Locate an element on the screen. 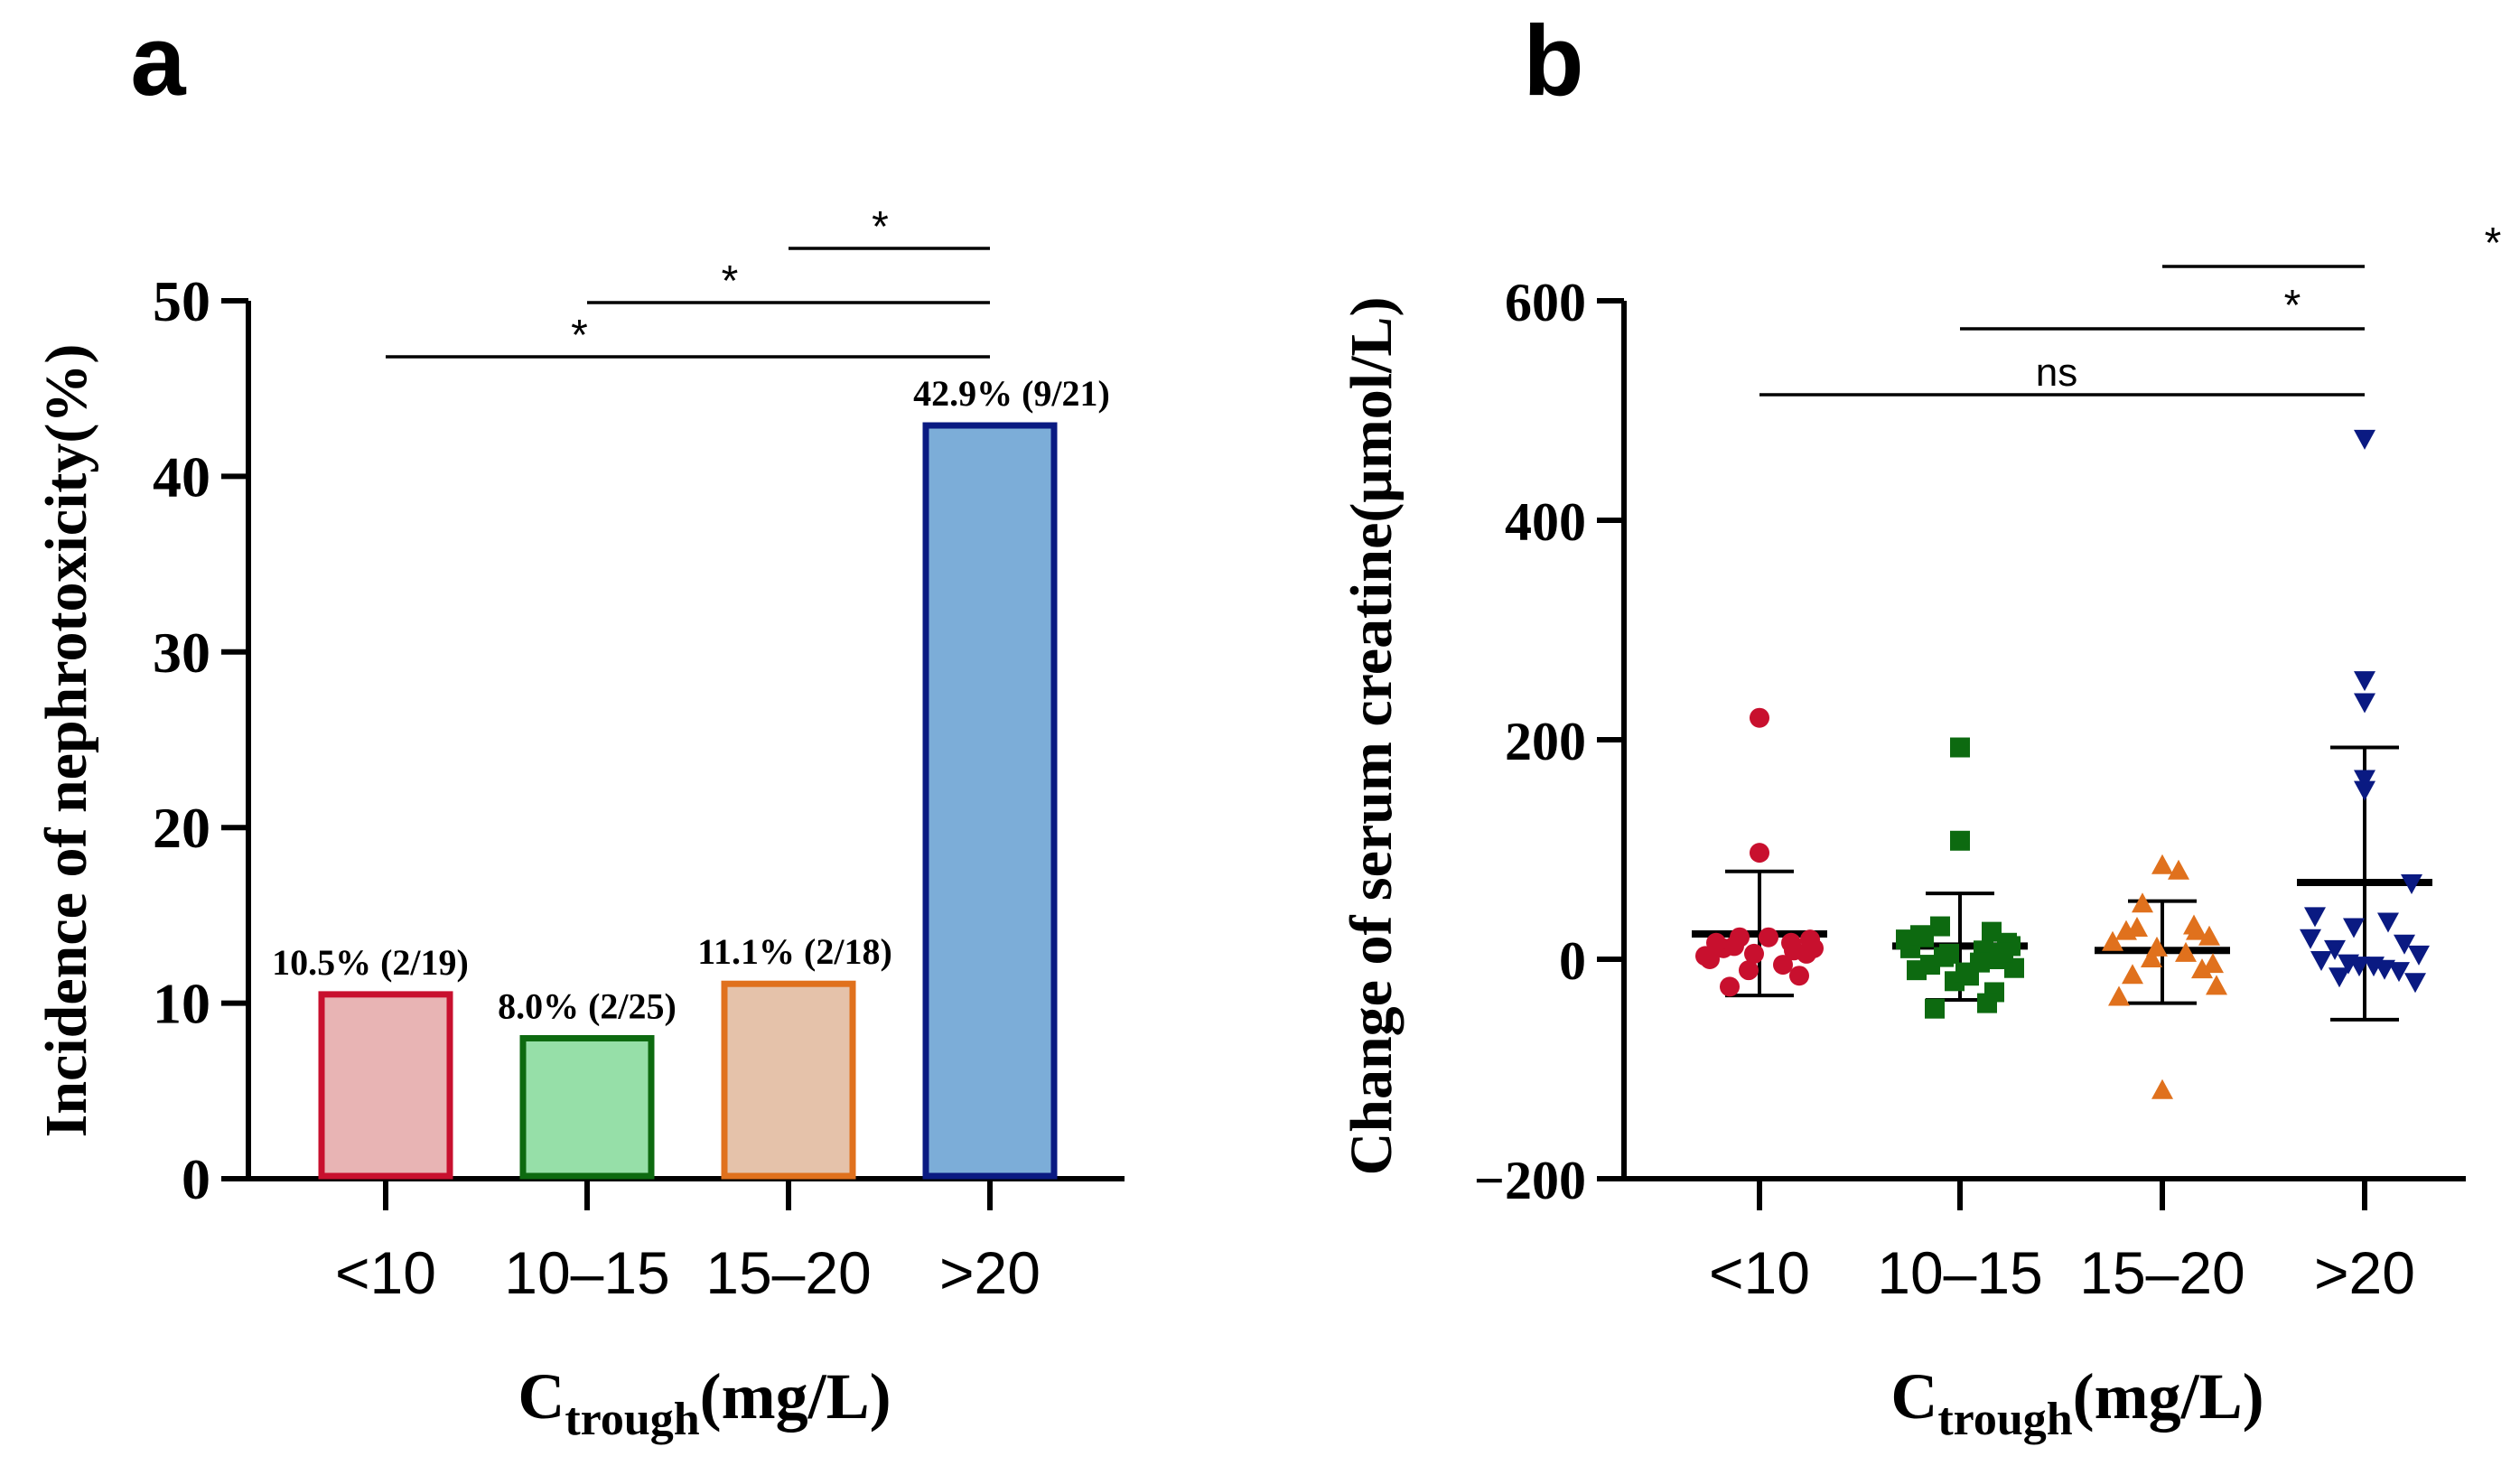  panel-b-x-axis-title: Ctrough(mg/L) is located at coordinates (2076, 1402).